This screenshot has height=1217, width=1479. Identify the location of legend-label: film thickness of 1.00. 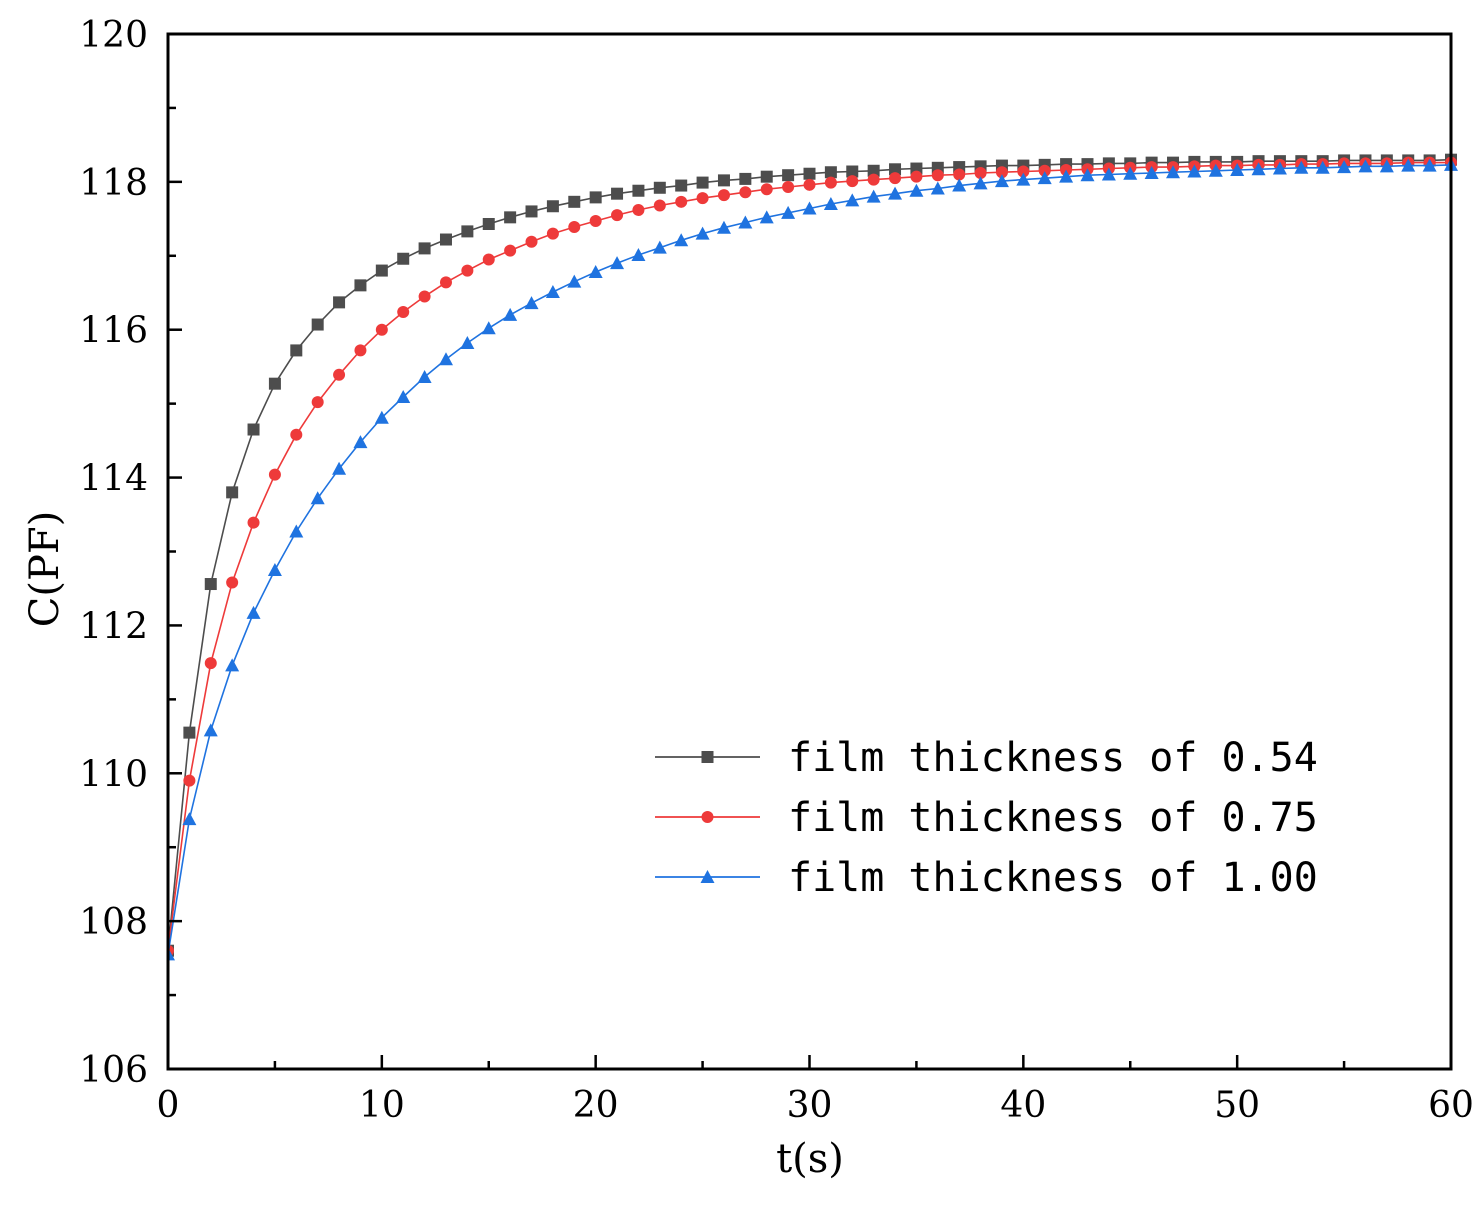
(1053, 878).